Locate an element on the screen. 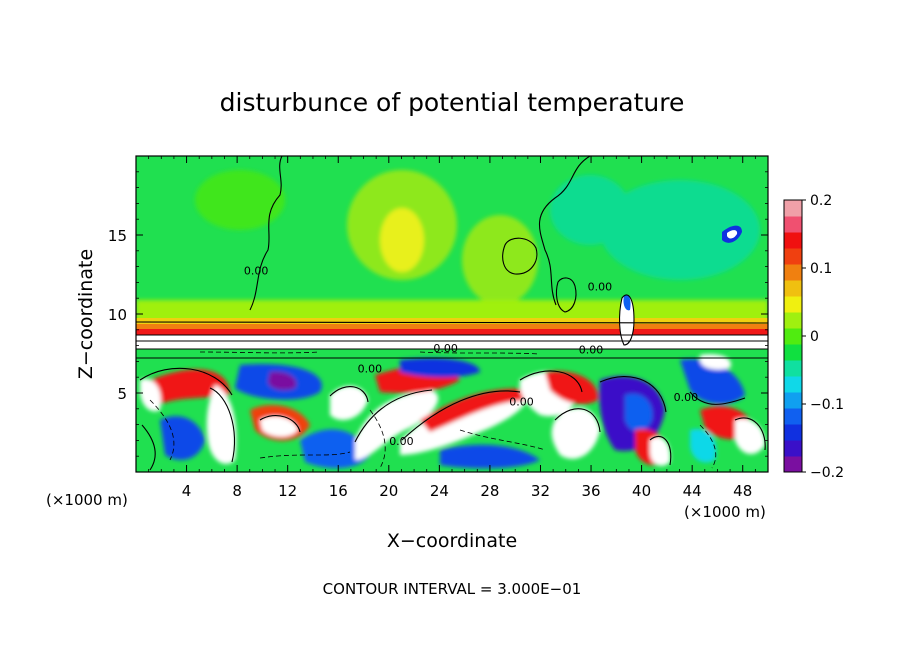 The image size is (904, 654). x-tick-label: 44 is located at coordinates (692, 491).